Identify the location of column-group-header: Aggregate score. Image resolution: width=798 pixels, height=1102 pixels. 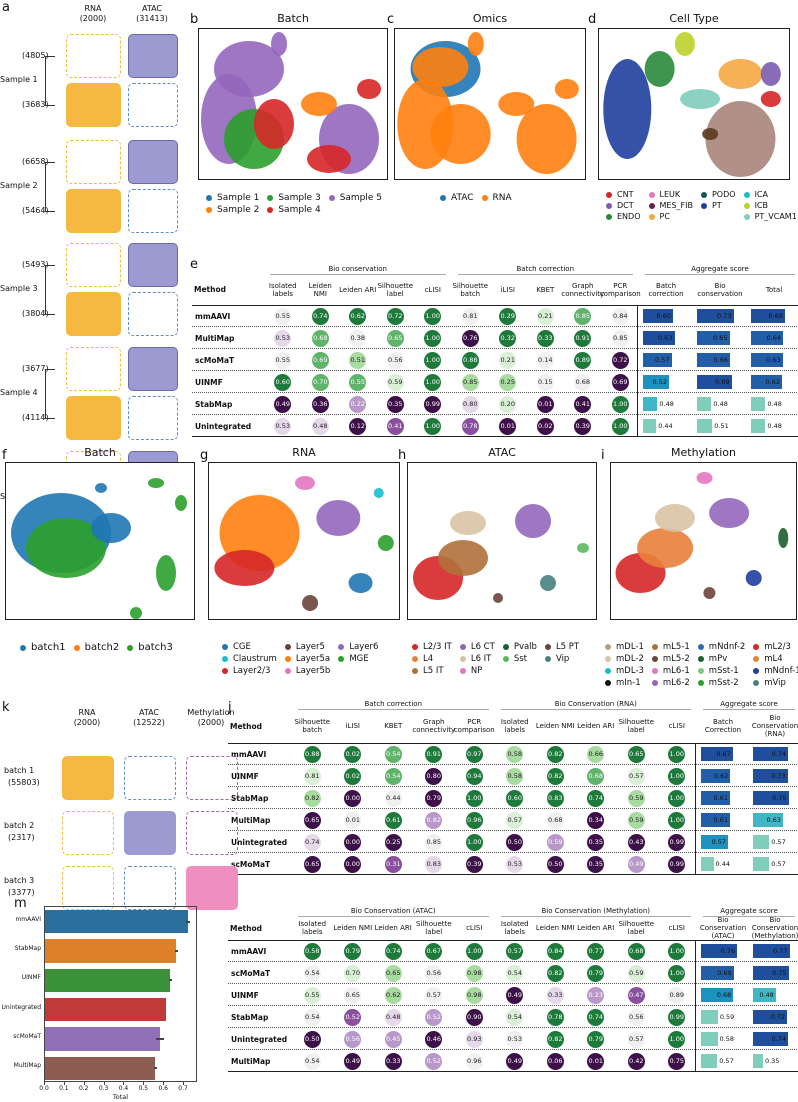
(749, 912).